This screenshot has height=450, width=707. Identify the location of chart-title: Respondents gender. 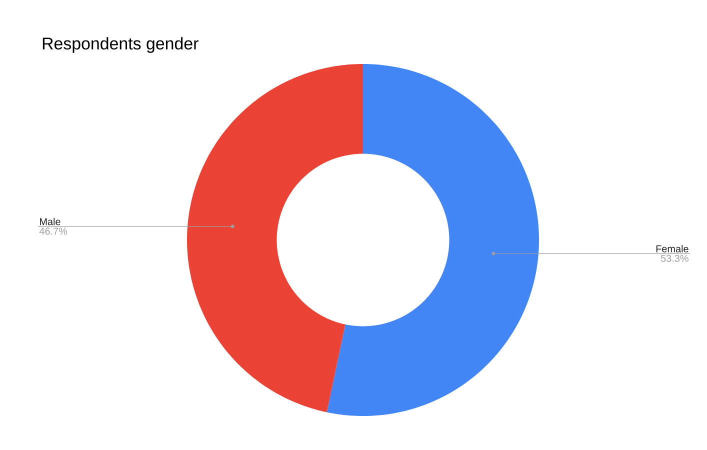
(120, 45).